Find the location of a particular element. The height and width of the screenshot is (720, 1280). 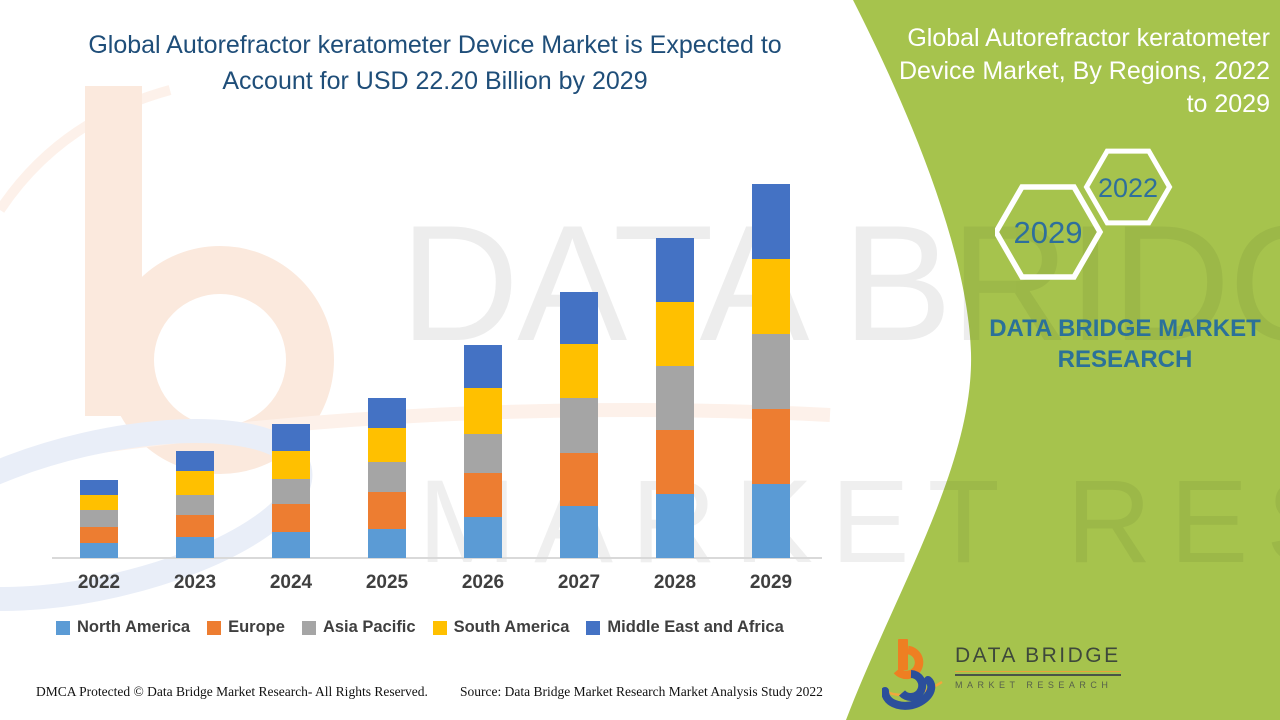

bar-segment-2026-middle-east-and-africa is located at coordinates (483, 366).